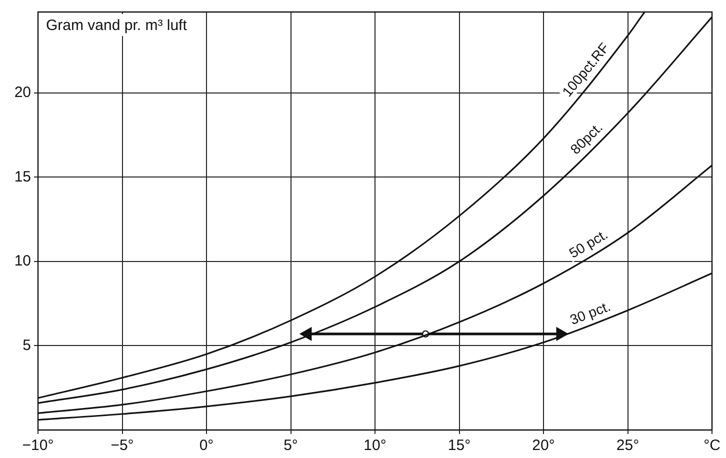  What do you see at coordinates (122, 445) in the screenshot?
I see `x-tick-label: −5°` at bounding box center [122, 445].